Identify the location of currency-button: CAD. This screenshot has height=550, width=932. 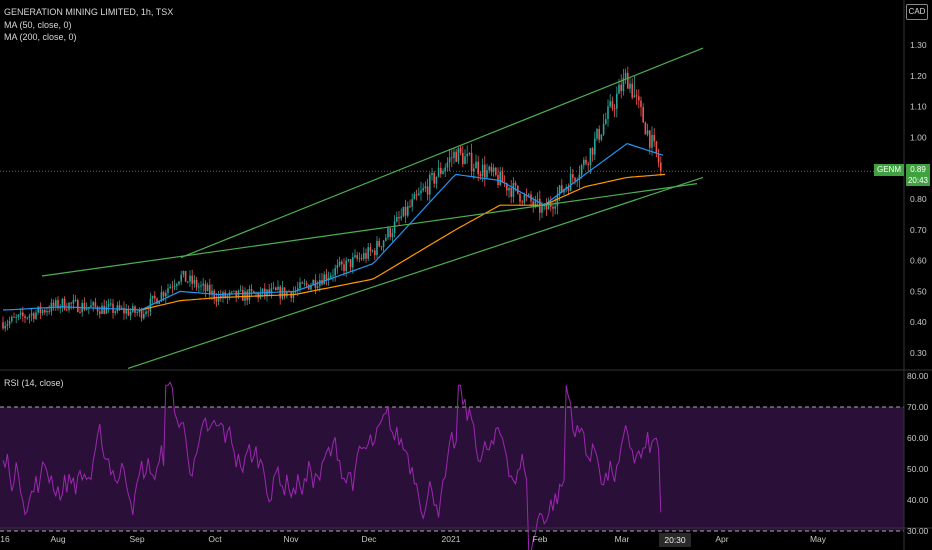
(917, 12).